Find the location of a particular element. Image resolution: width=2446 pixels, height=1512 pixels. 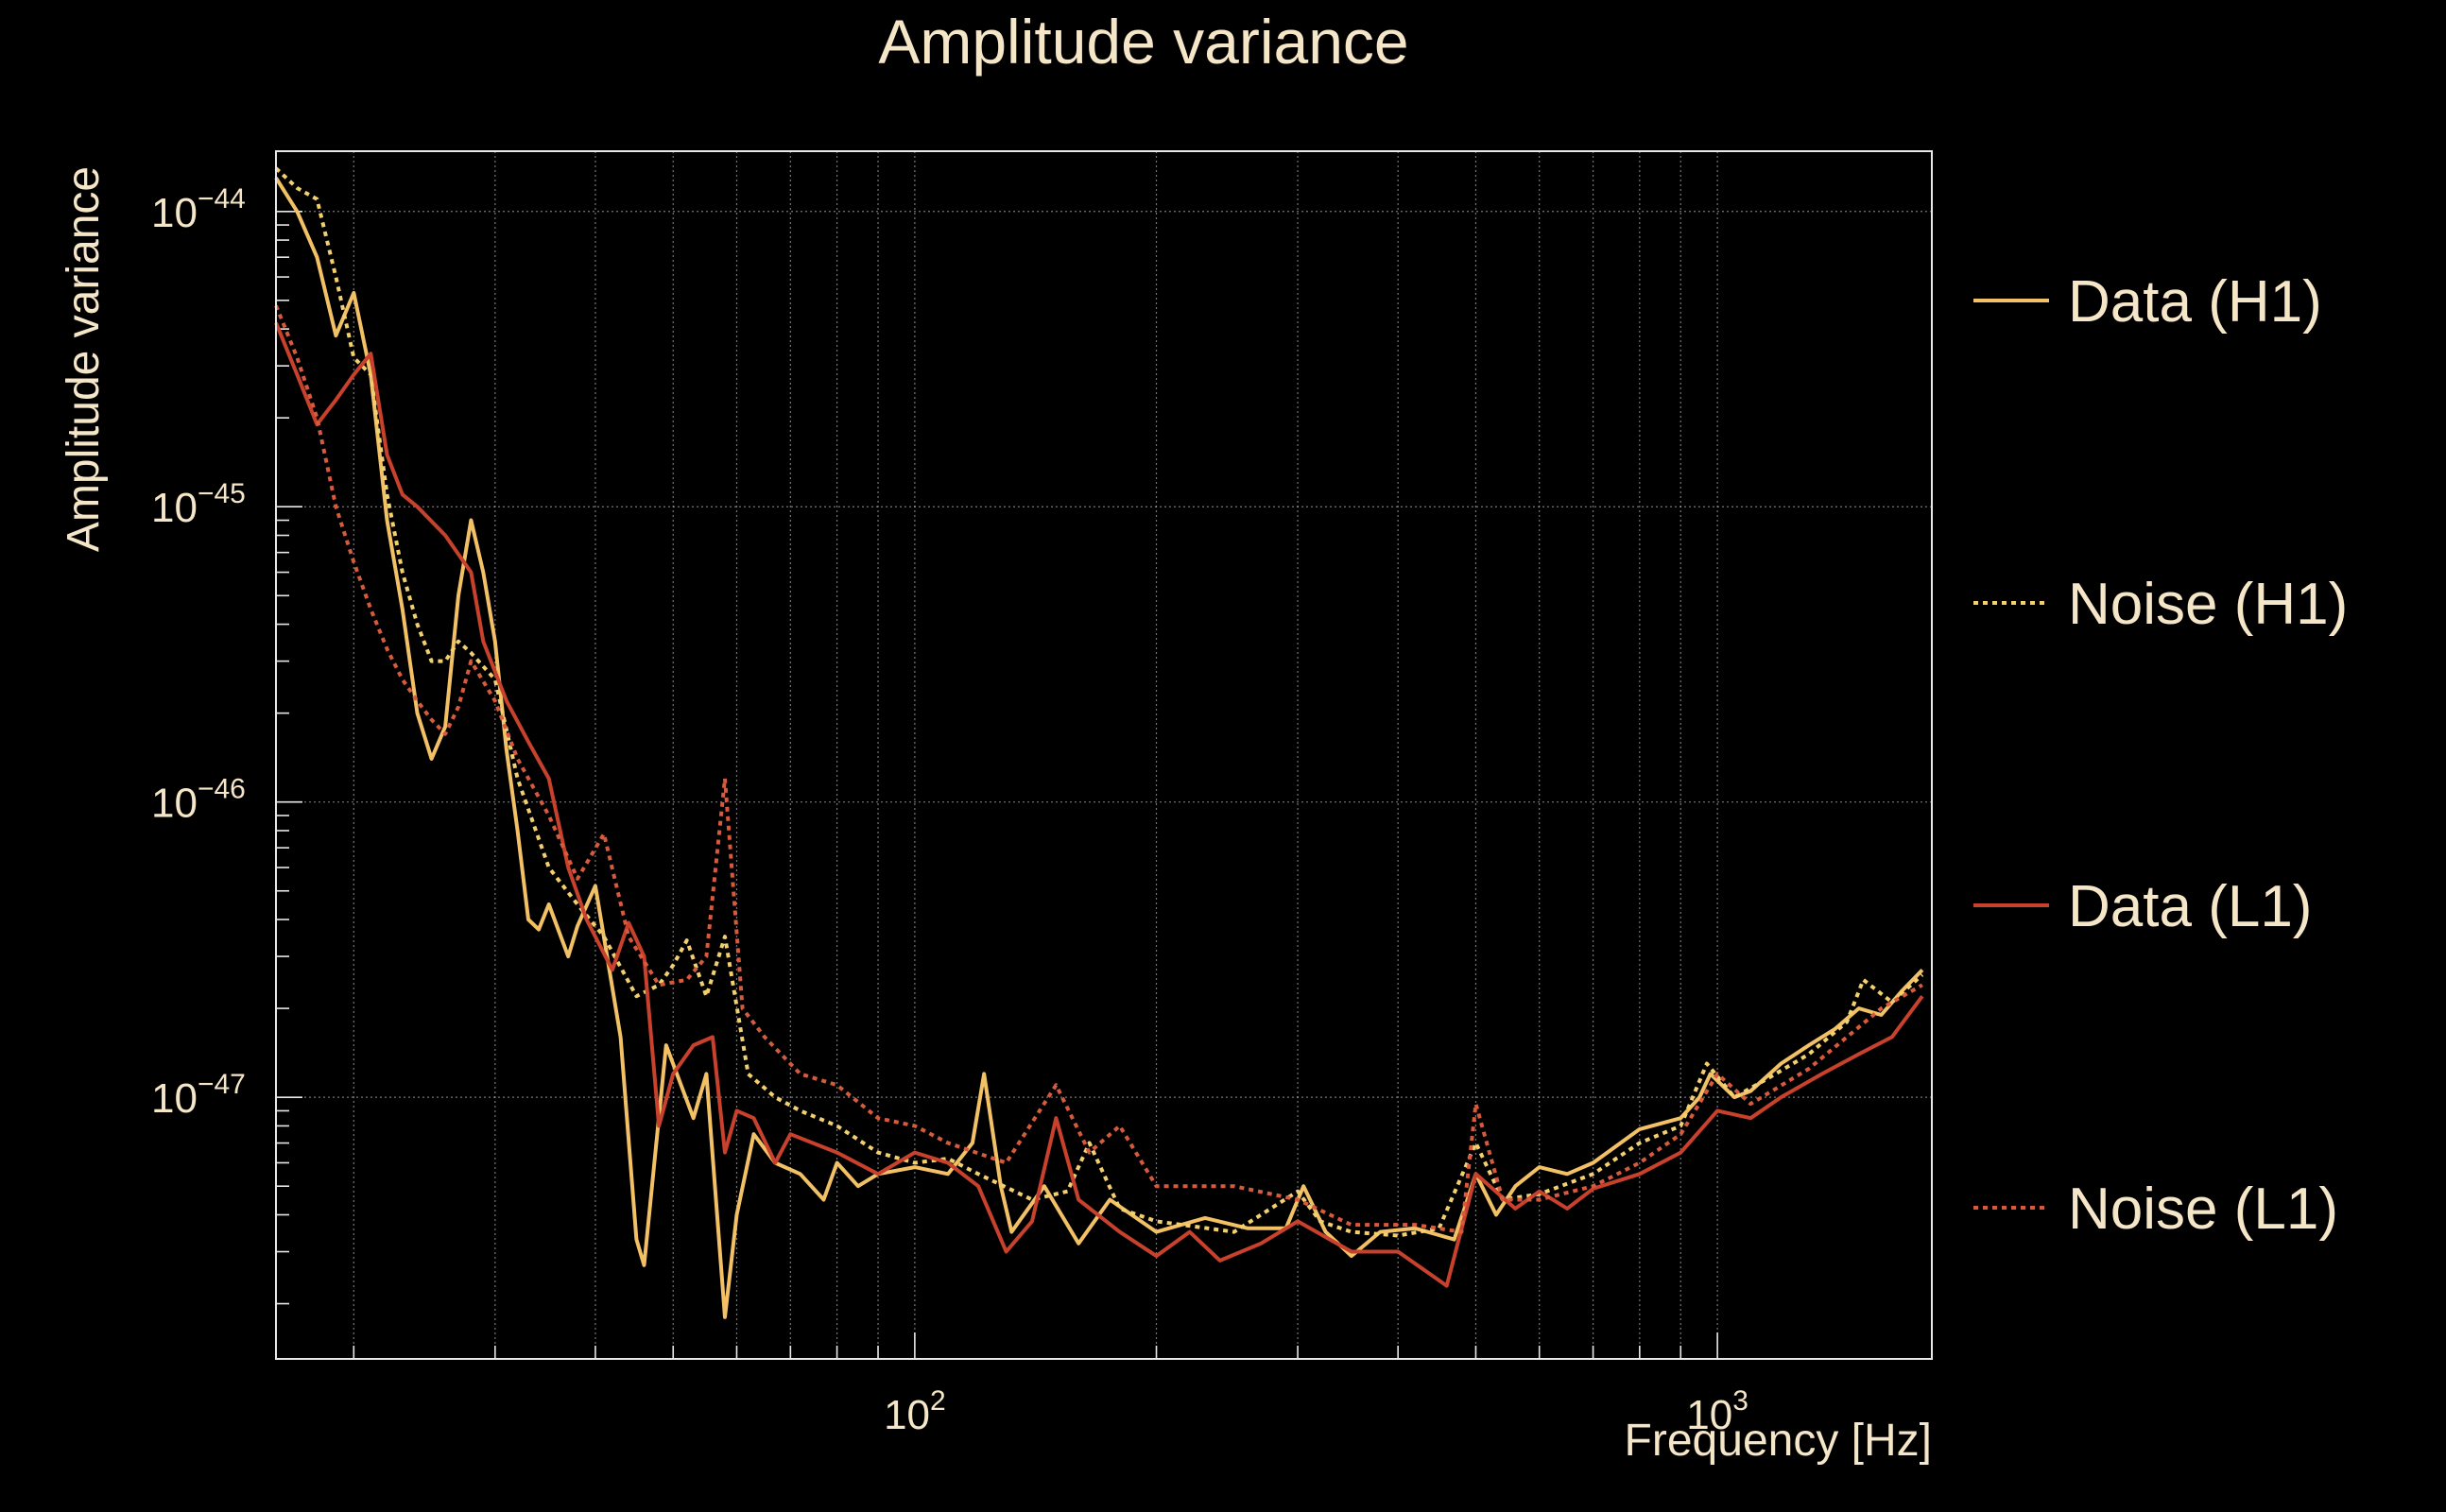

legend-label: Noise (H1) is located at coordinates (2208, 604).